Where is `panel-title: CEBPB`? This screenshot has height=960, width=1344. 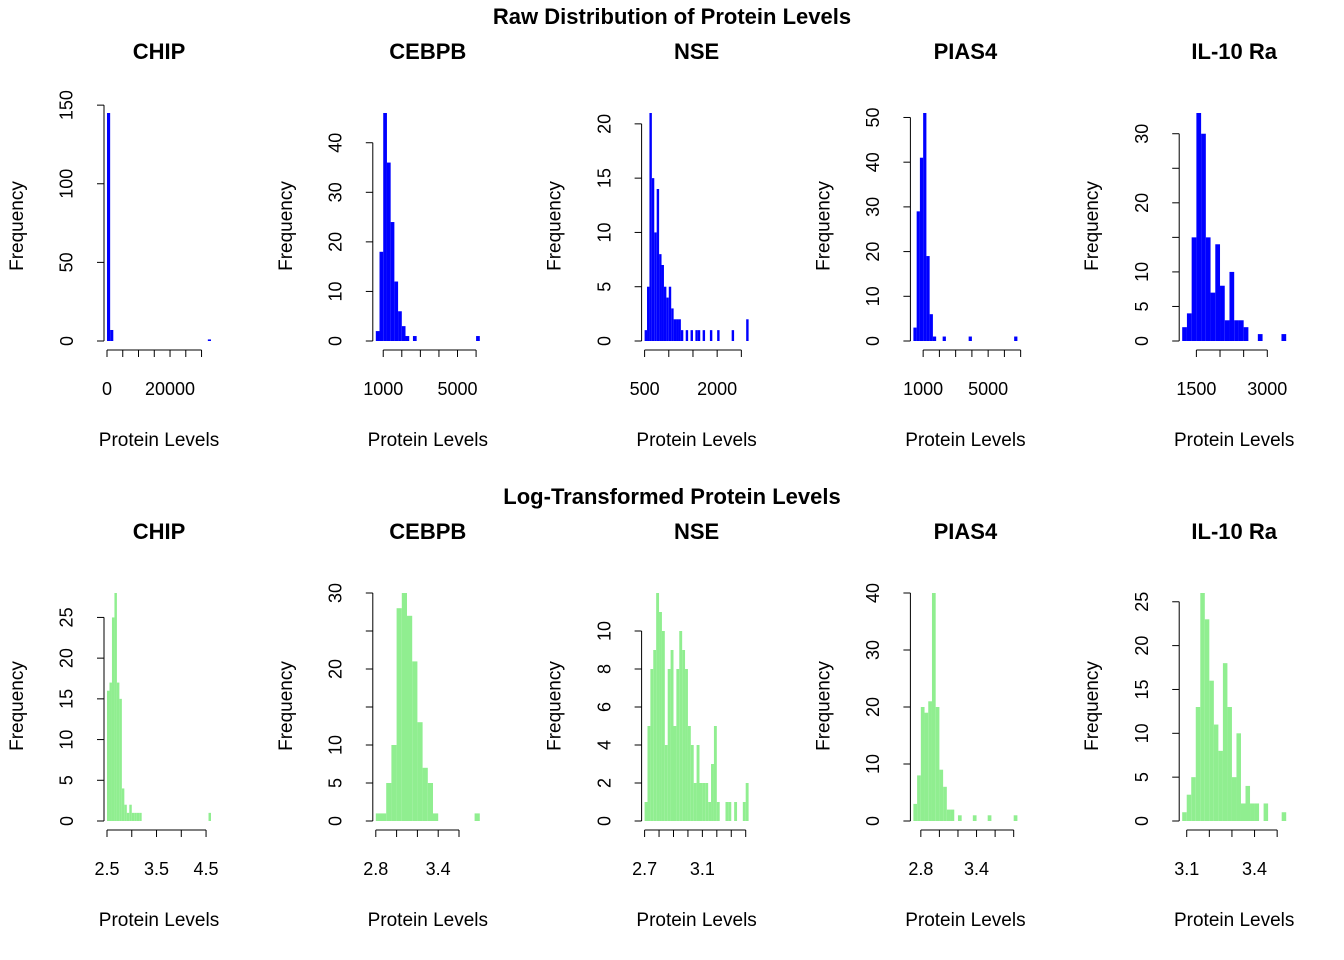 panel-title: CEBPB is located at coordinates (427, 51).